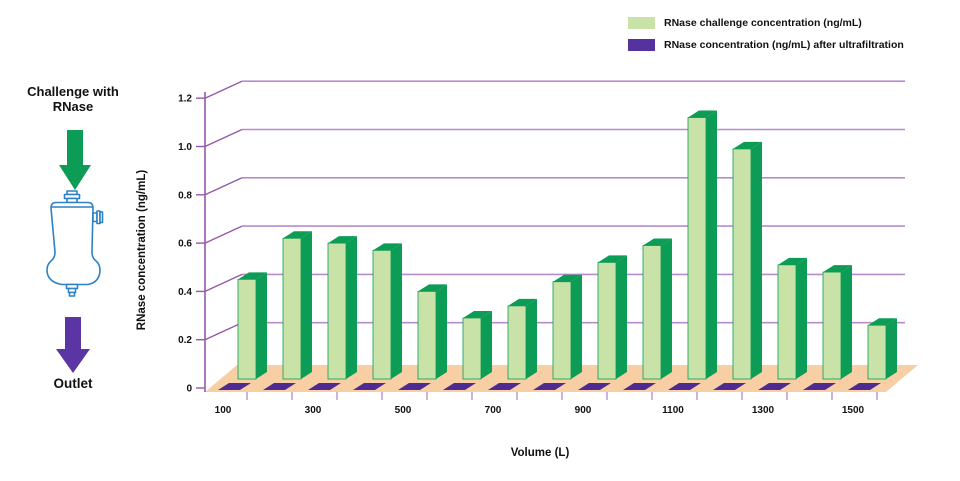  What do you see at coordinates (313, 410) in the screenshot?
I see `x-tick-label: 300` at bounding box center [313, 410].